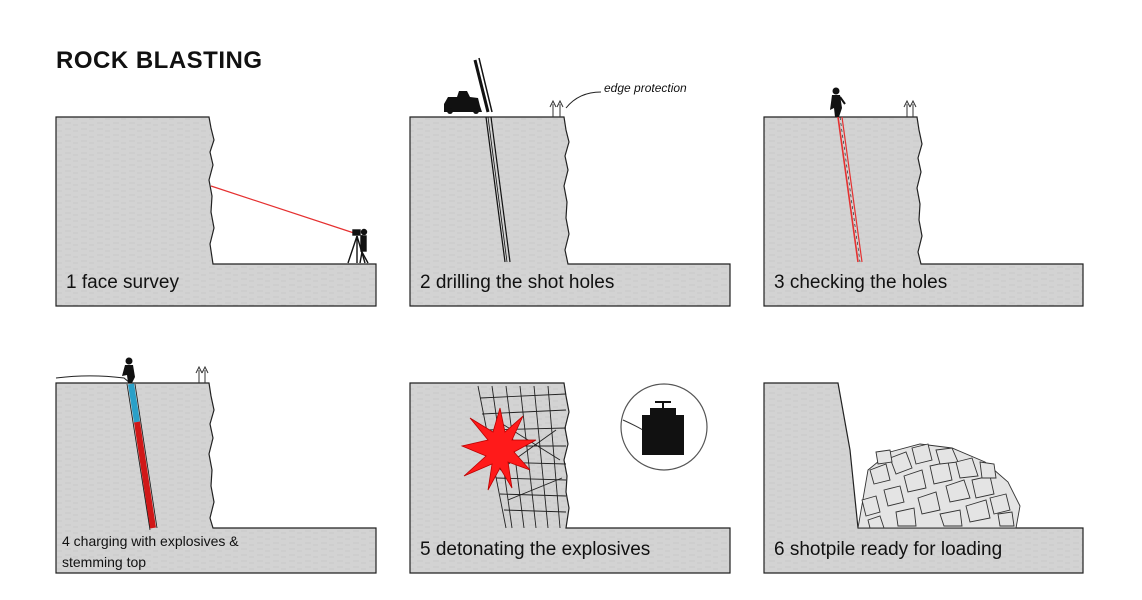  I want to click on caption-step-2: 2 drilling the shot holes, so click(517, 282).